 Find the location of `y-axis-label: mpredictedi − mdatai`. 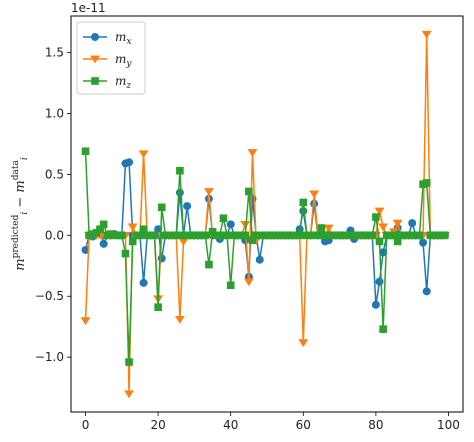

y-axis-label: mpredictedi − mdatai is located at coordinates (20, 214).